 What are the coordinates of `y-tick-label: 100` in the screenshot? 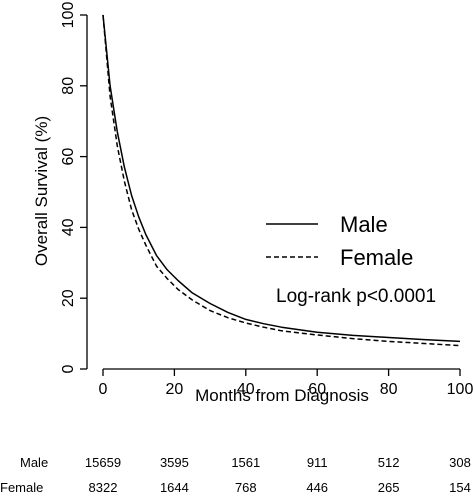 It's located at (68, 15).